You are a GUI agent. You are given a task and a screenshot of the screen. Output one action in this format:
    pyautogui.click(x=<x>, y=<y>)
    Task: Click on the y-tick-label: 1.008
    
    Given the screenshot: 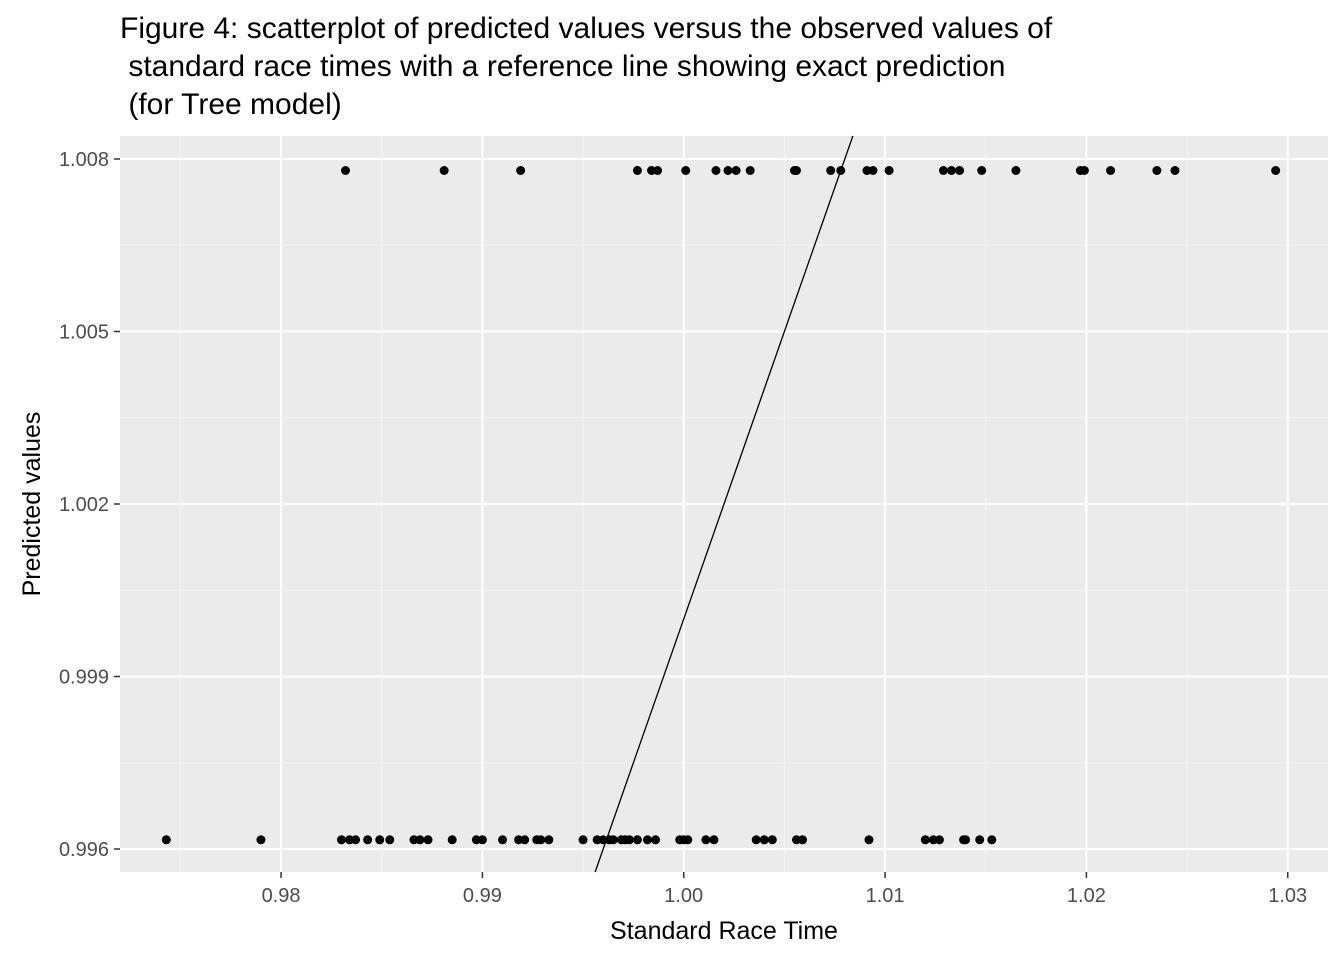 What is the action you would take?
    pyautogui.click(x=84, y=160)
    